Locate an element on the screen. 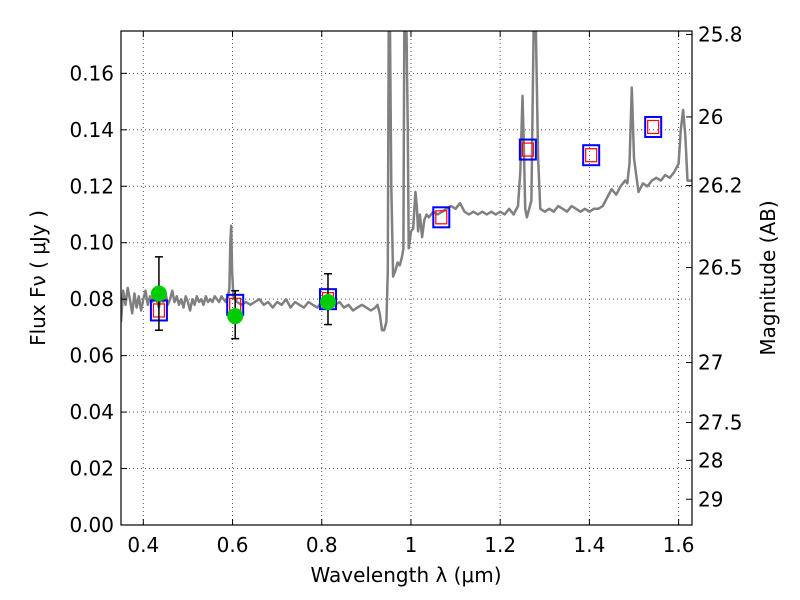 The image size is (800, 600). y-tick-label: 0.08 is located at coordinates (91, 299).